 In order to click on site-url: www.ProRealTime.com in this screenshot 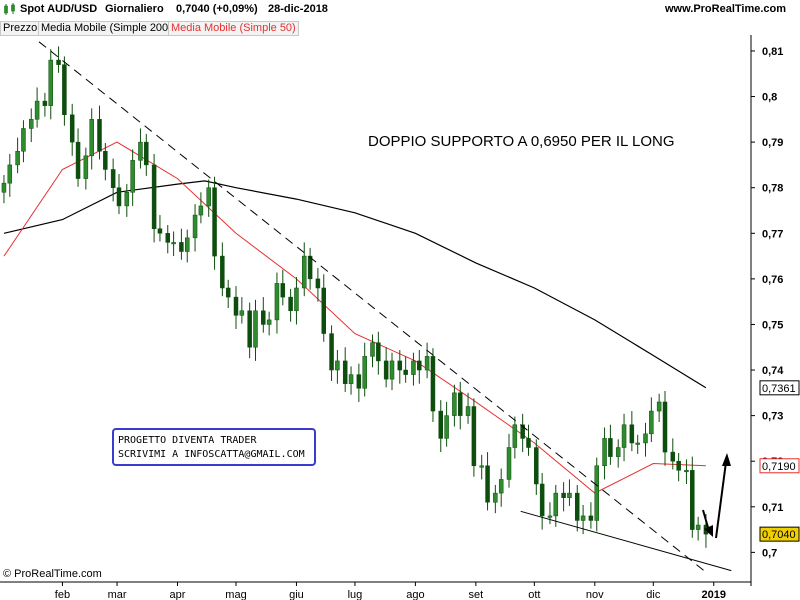, I will do `click(726, 9)`.